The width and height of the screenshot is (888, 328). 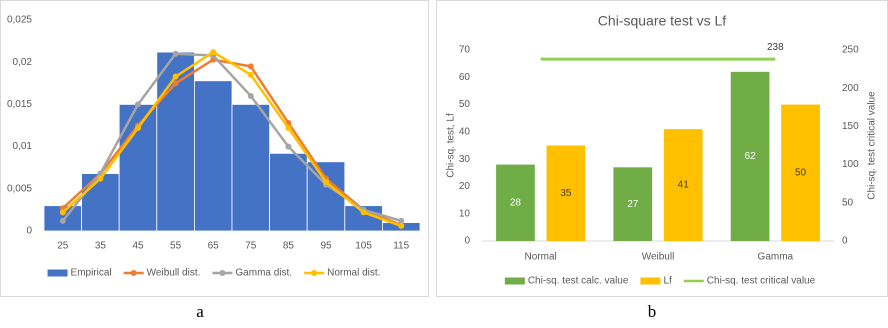 I want to click on y2-tick-label: 150, so click(x=850, y=126).